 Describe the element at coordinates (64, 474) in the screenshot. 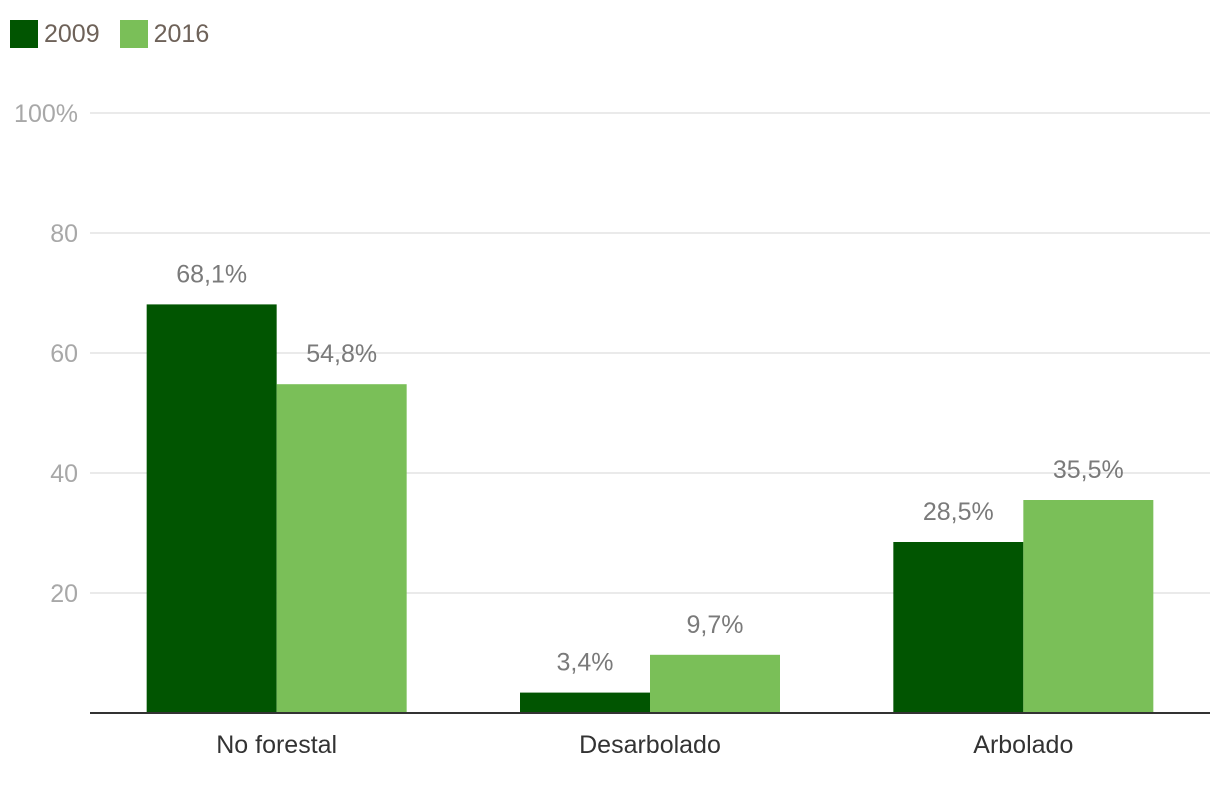

I see `y-tick-label-40: 40` at that location.